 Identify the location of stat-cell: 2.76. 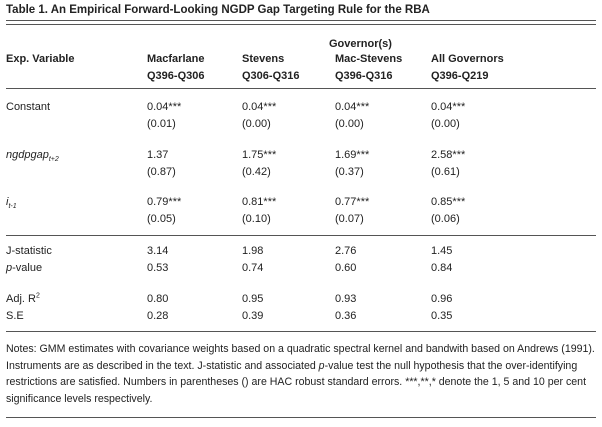
(346, 251).